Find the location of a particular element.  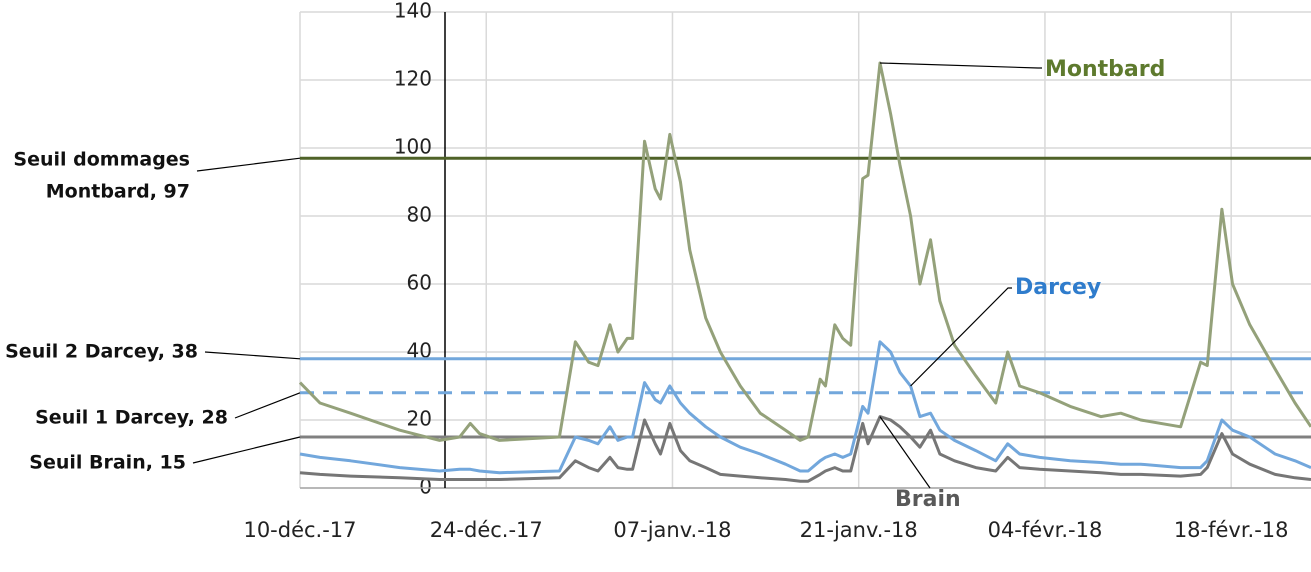

y-tick-label: 120 is located at coordinates (413, 79).